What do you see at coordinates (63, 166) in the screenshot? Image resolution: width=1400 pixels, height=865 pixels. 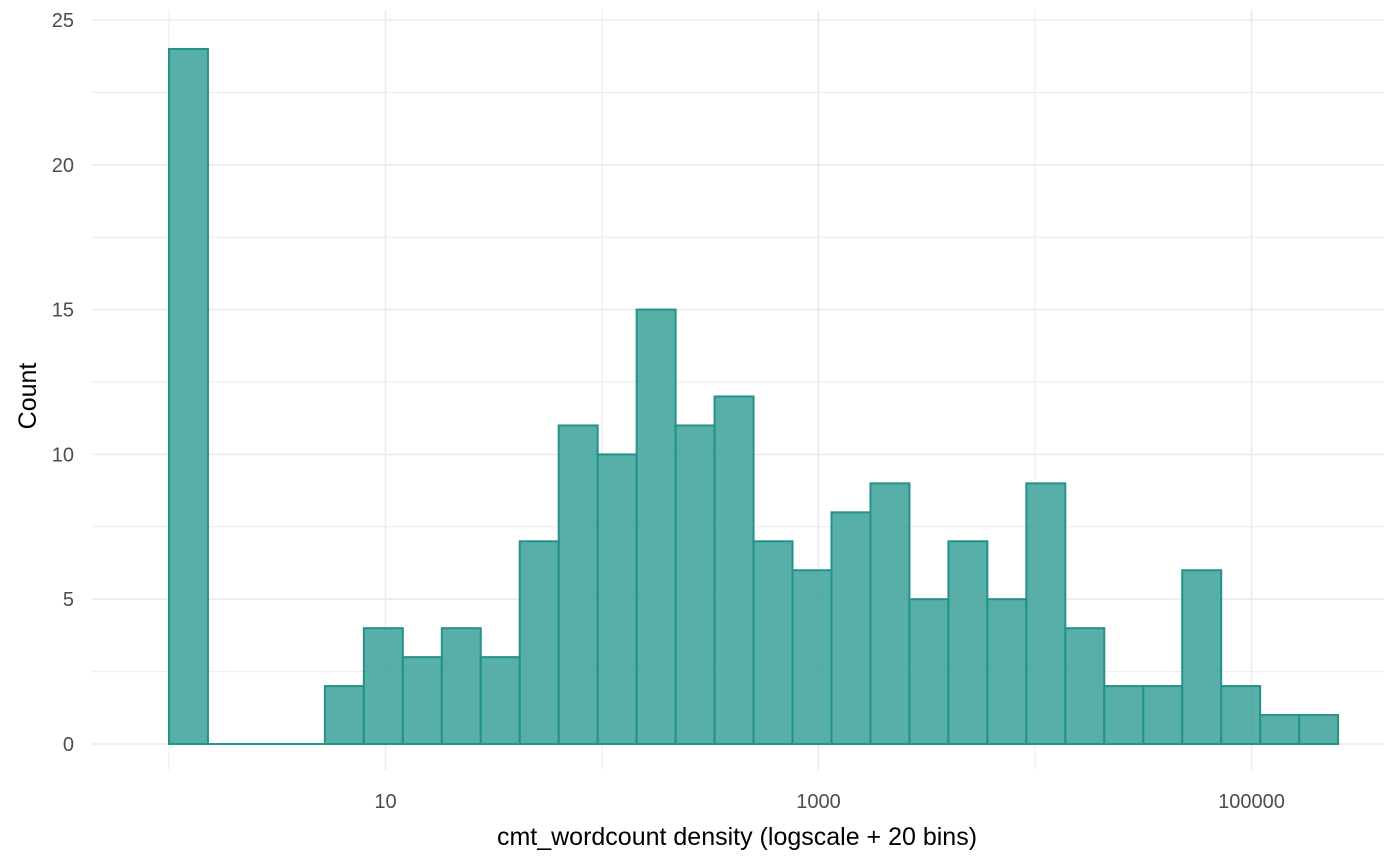 I see `y-tick-label: 20` at bounding box center [63, 166].